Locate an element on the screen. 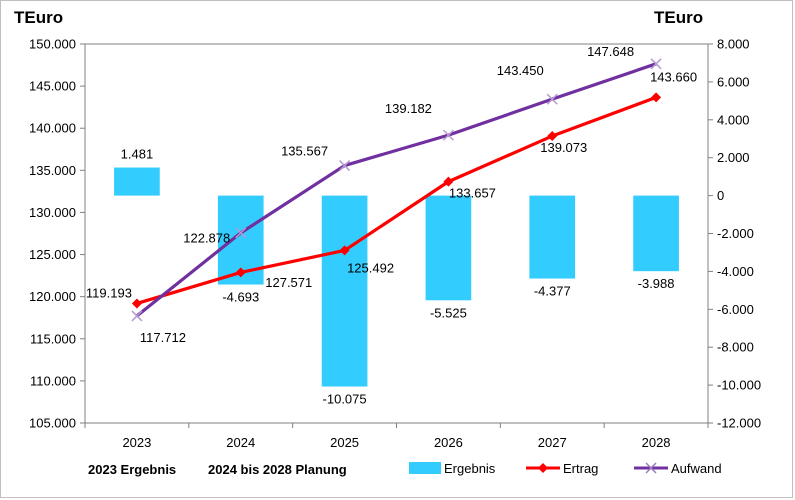 This screenshot has height=500, width=795. data-label-aufwand: 147.648 is located at coordinates (610, 51).